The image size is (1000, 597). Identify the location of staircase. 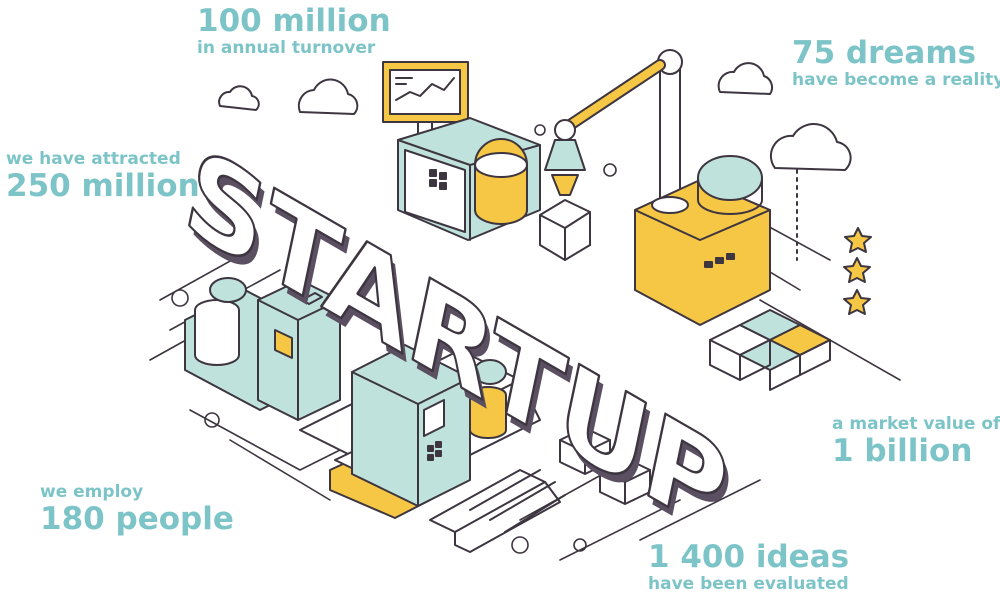
(497, 511).